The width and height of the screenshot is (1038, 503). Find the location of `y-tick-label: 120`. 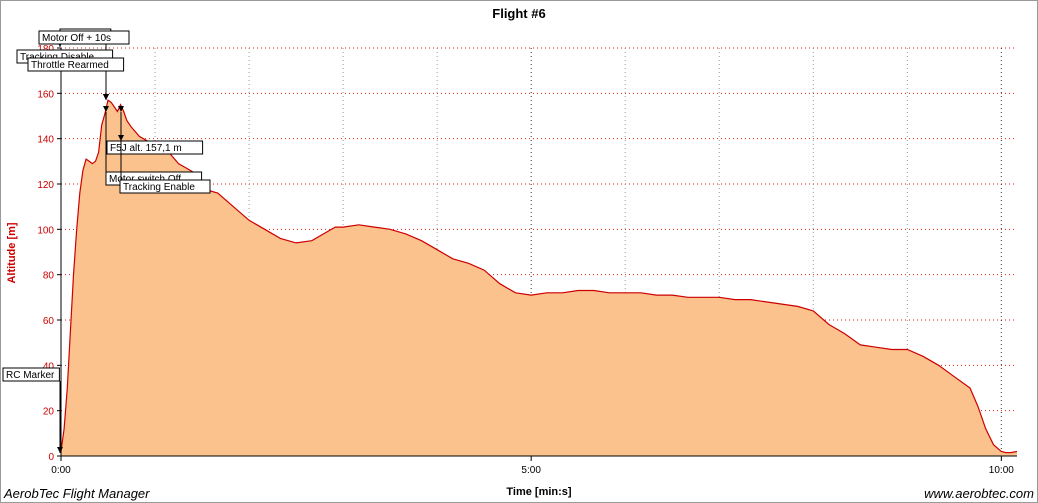

y-tick-label: 120 is located at coordinates (45, 185).